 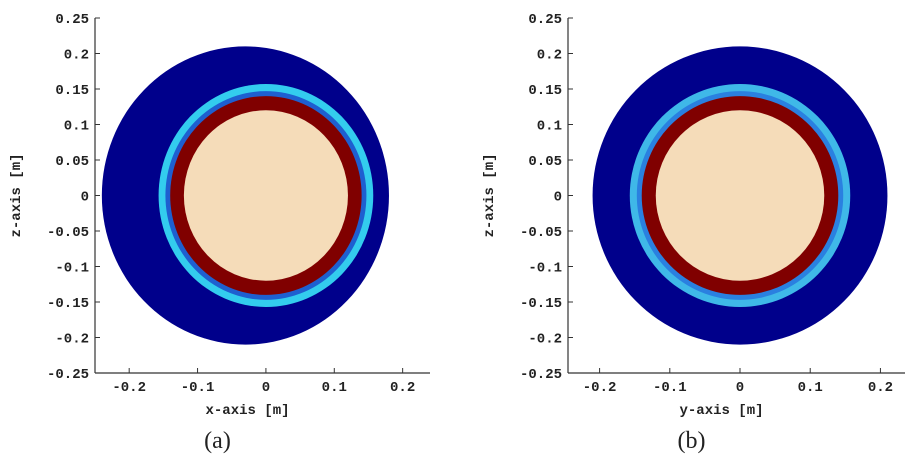 What do you see at coordinates (217, 441) in the screenshot?
I see `caption: (a)` at bounding box center [217, 441].